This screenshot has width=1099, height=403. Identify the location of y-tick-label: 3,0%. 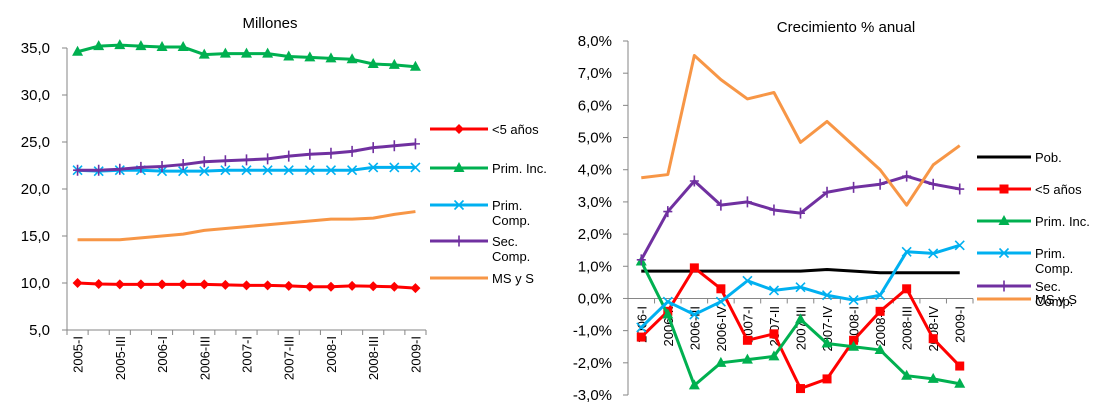
(595, 202).